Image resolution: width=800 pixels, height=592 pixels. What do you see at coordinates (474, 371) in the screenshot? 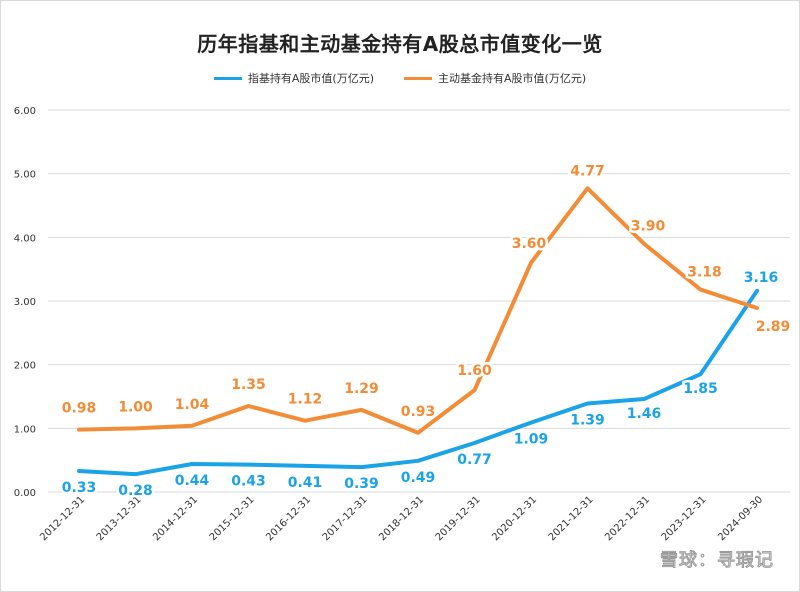
I see `data-label: 1.60` at bounding box center [474, 371].